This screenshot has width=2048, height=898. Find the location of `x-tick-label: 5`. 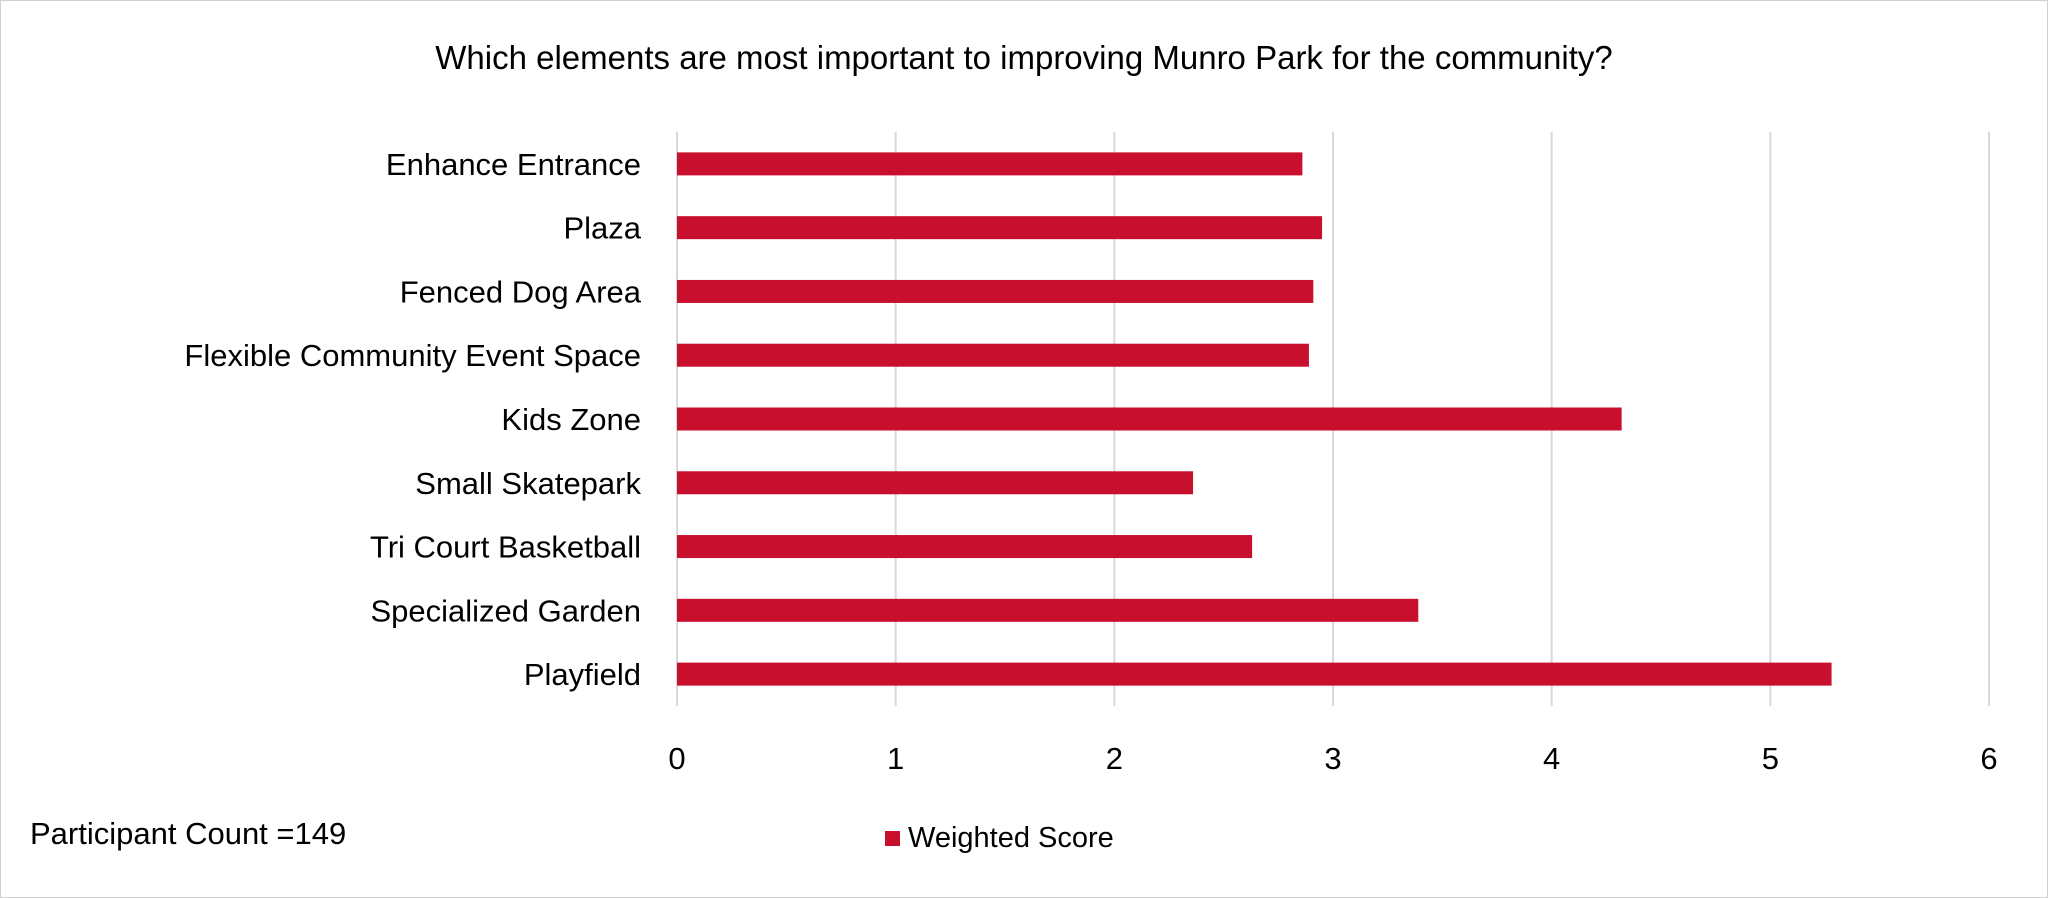

x-tick-label: 5 is located at coordinates (1770, 758).